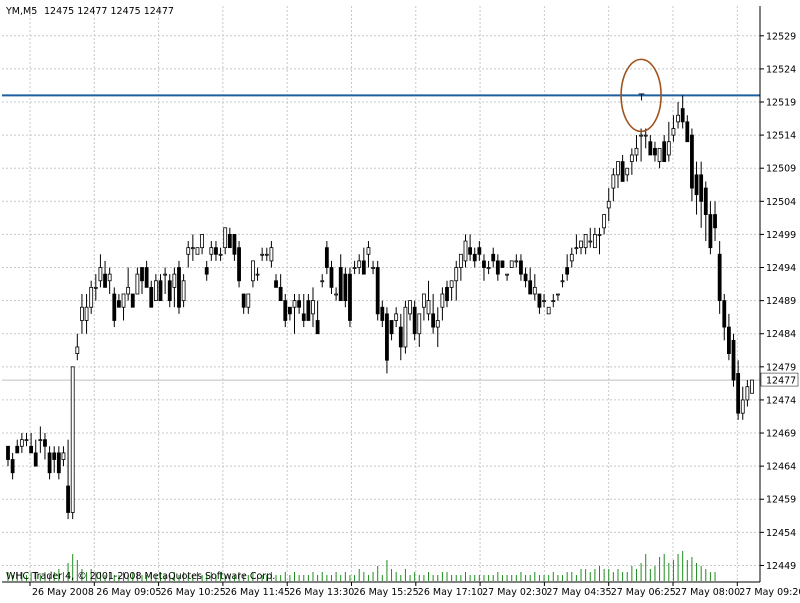 This screenshot has height=603, width=800. What do you see at coordinates (21, 11) in the screenshot?
I see `chart-symbol: YM,M5` at bounding box center [21, 11].